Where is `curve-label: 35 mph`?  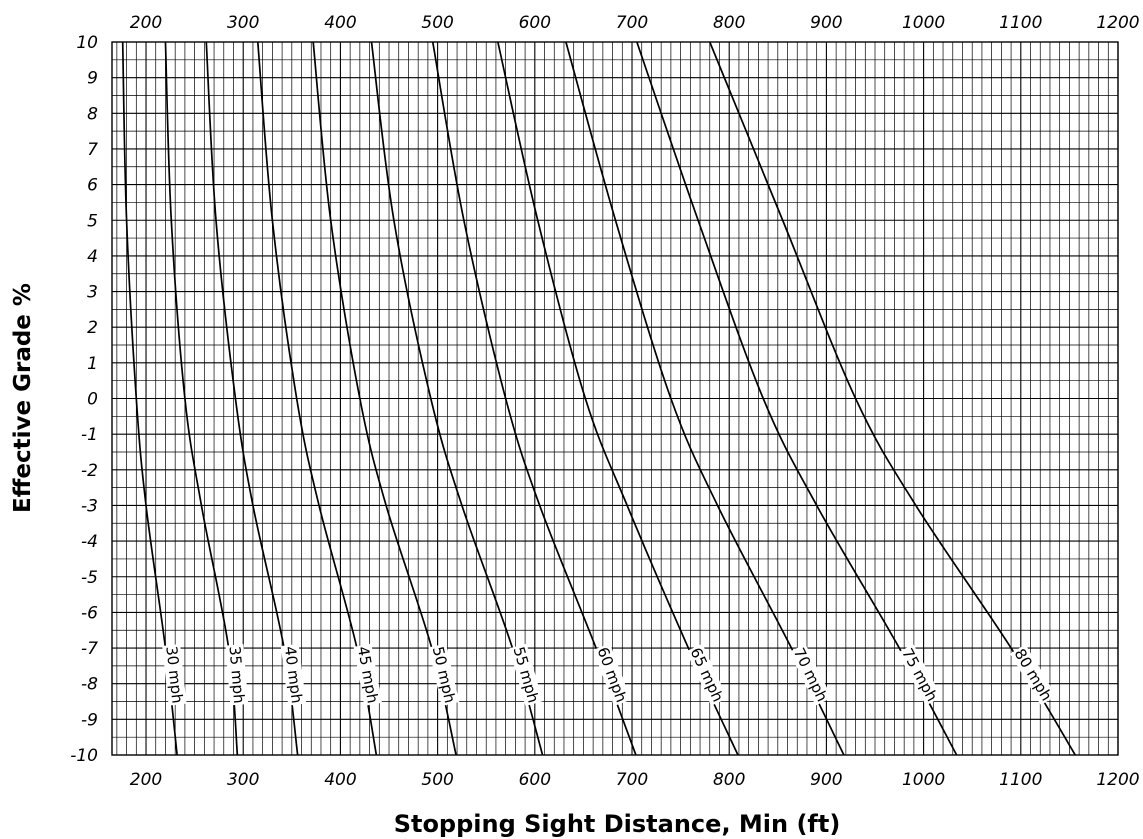 curve-label: 35 mph is located at coordinates (237, 674).